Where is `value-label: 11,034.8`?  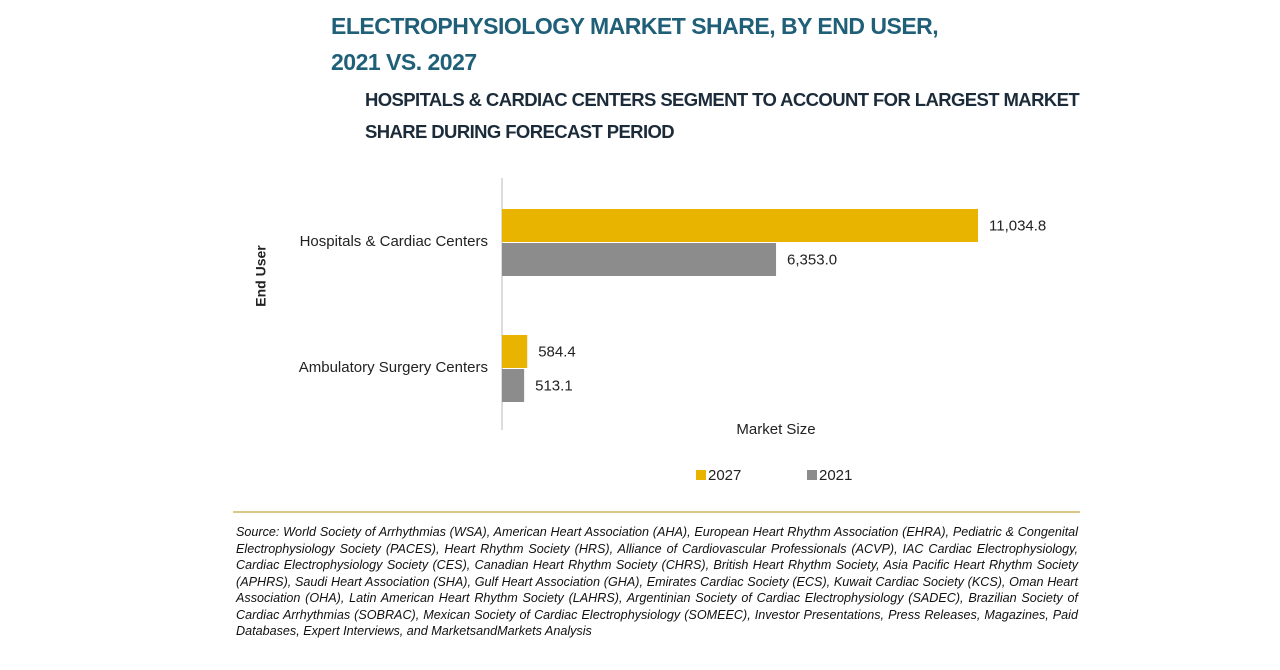 value-label: 11,034.8 is located at coordinates (1017, 225).